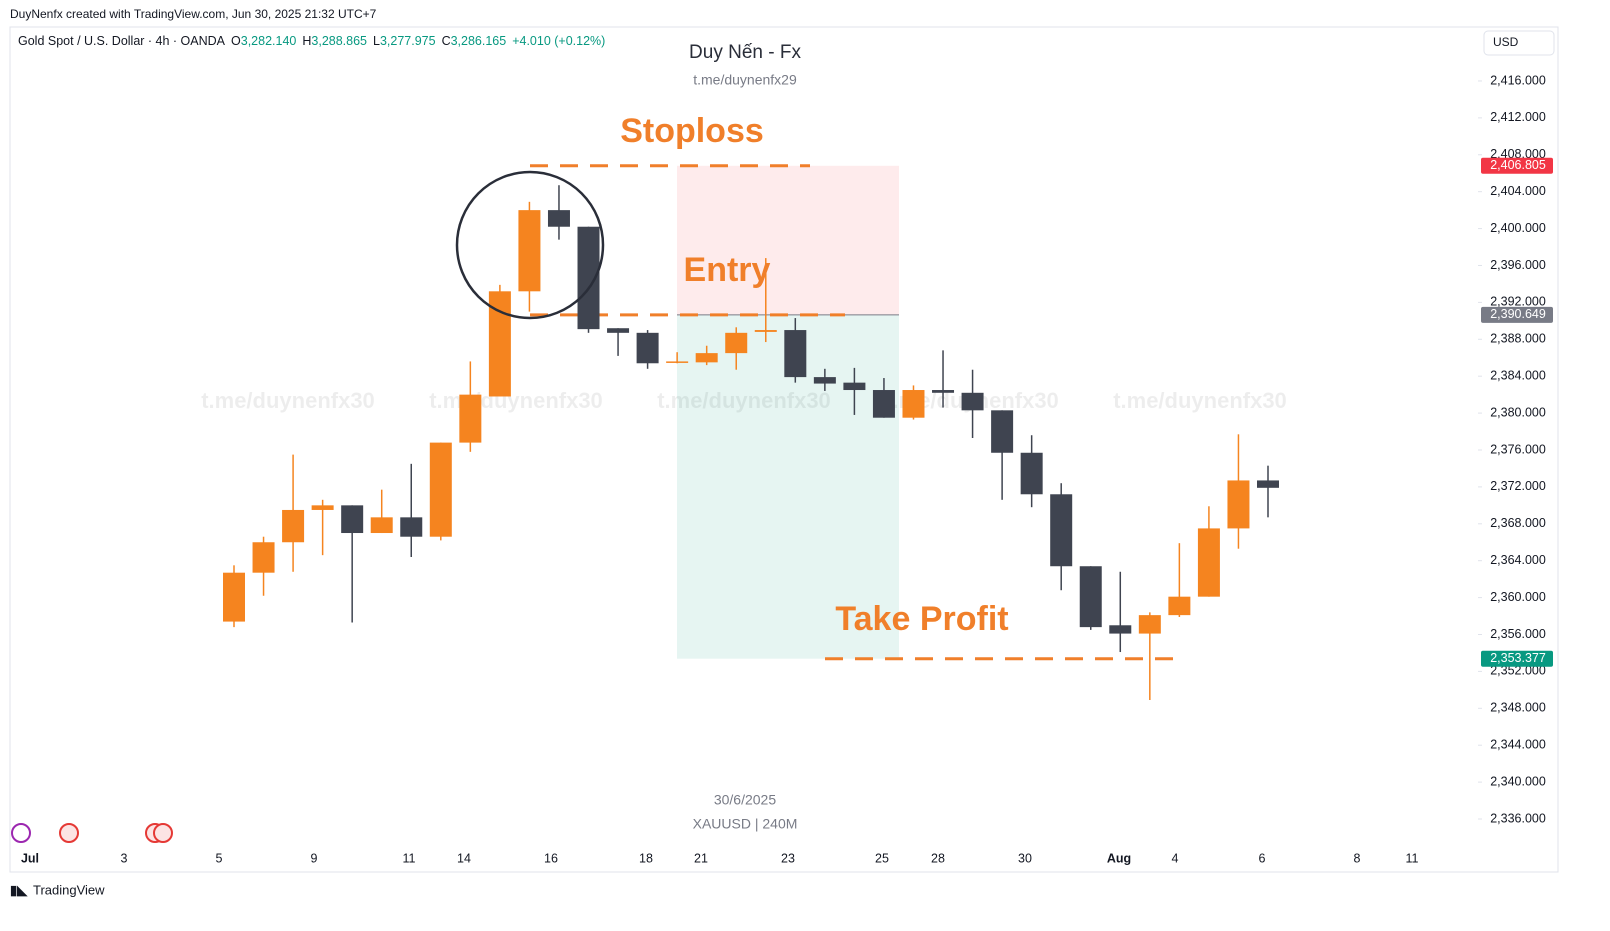  I want to click on footer-date: 30/6/2025, so click(745, 800).